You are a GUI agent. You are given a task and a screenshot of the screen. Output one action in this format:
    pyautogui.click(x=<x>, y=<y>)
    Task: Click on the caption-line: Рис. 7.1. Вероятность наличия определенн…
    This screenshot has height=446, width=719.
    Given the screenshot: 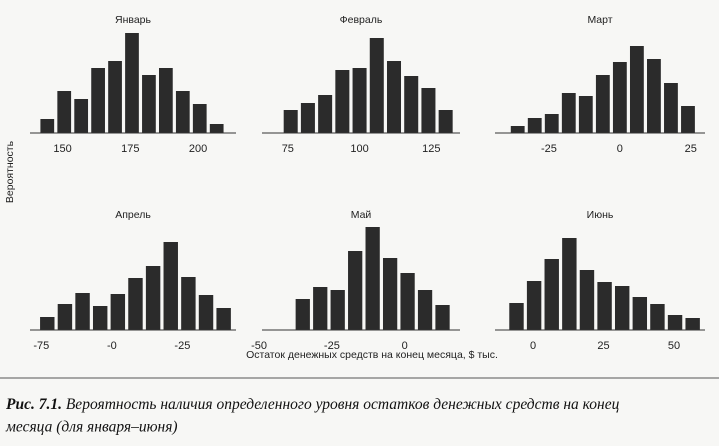 What is the action you would take?
    pyautogui.click(x=313, y=404)
    